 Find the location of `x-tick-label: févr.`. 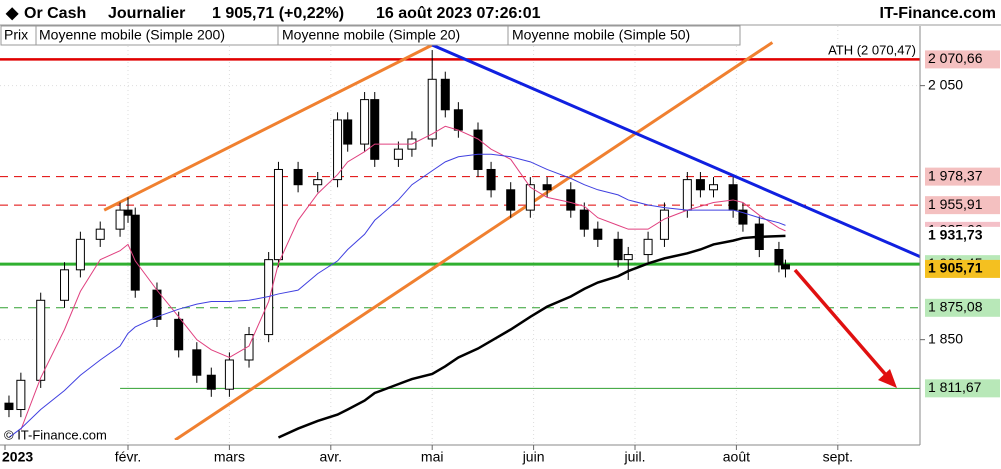

x-tick-label: févr. is located at coordinates (128, 457).